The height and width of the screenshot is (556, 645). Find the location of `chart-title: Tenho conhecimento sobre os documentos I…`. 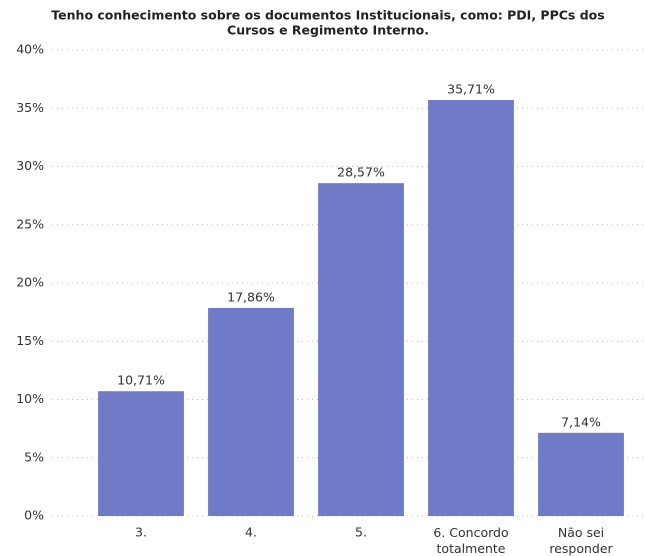

chart-title: Tenho conhecimento sobre os documentos I… is located at coordinates (327, 15).